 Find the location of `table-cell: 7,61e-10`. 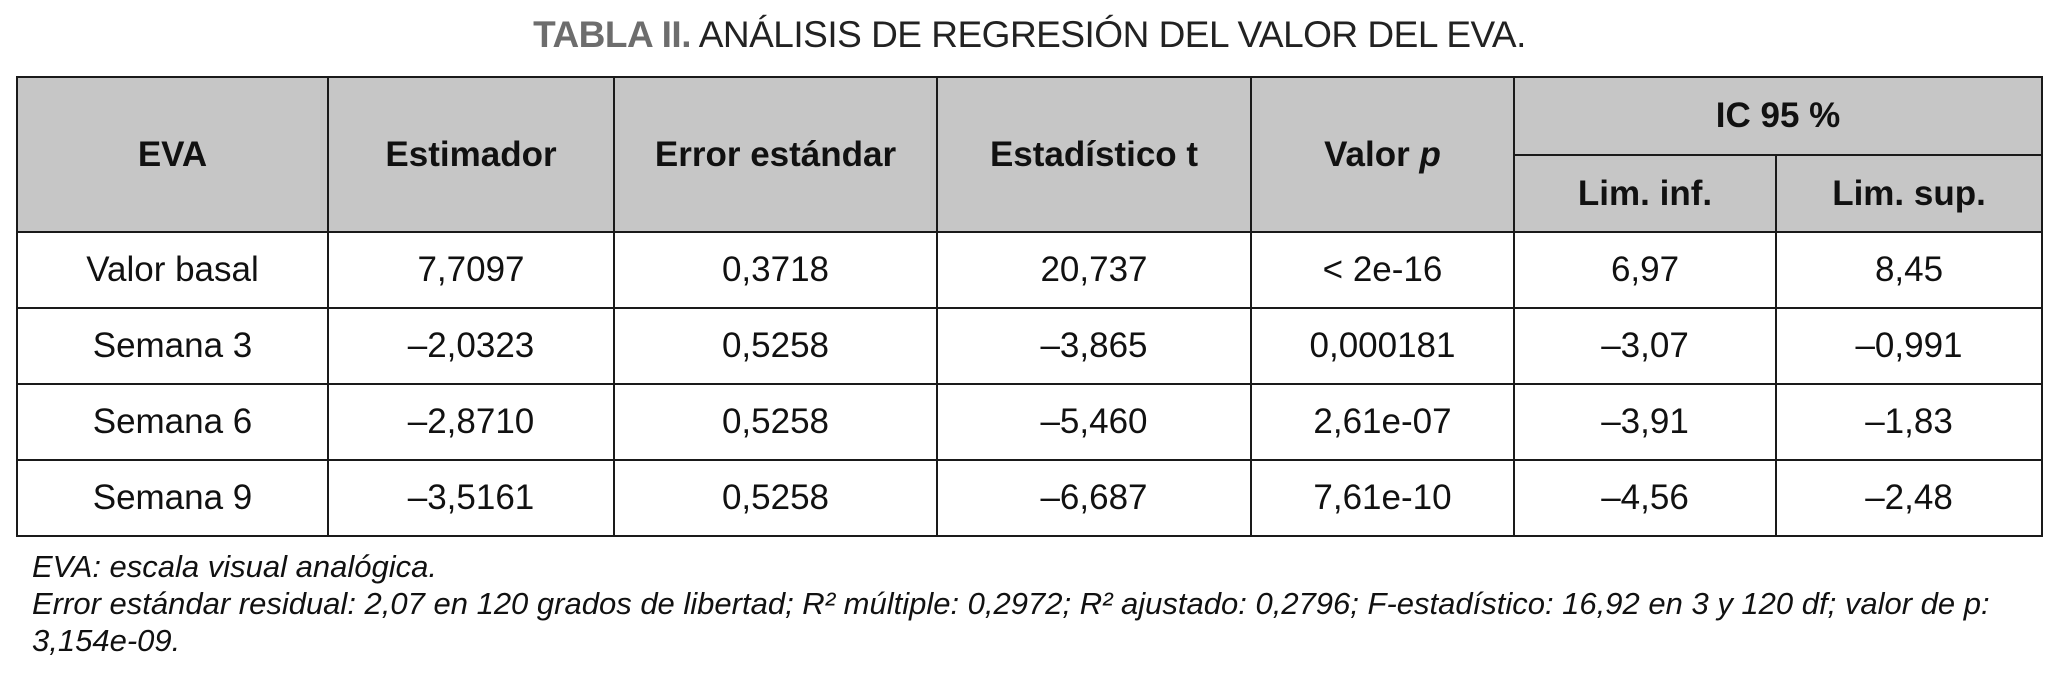

table-cell: 7,61e-10 is located at coordinates (1382, 498).